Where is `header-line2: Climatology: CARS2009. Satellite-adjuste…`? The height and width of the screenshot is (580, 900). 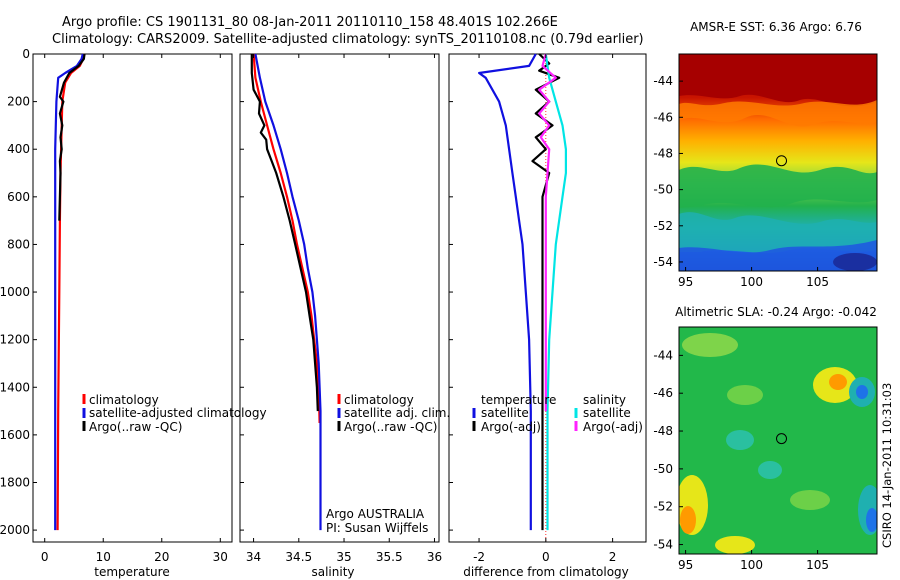 header-line2: Climatology: CARS2009. Satellite-adjuste… is located at coordinates (348, 39).